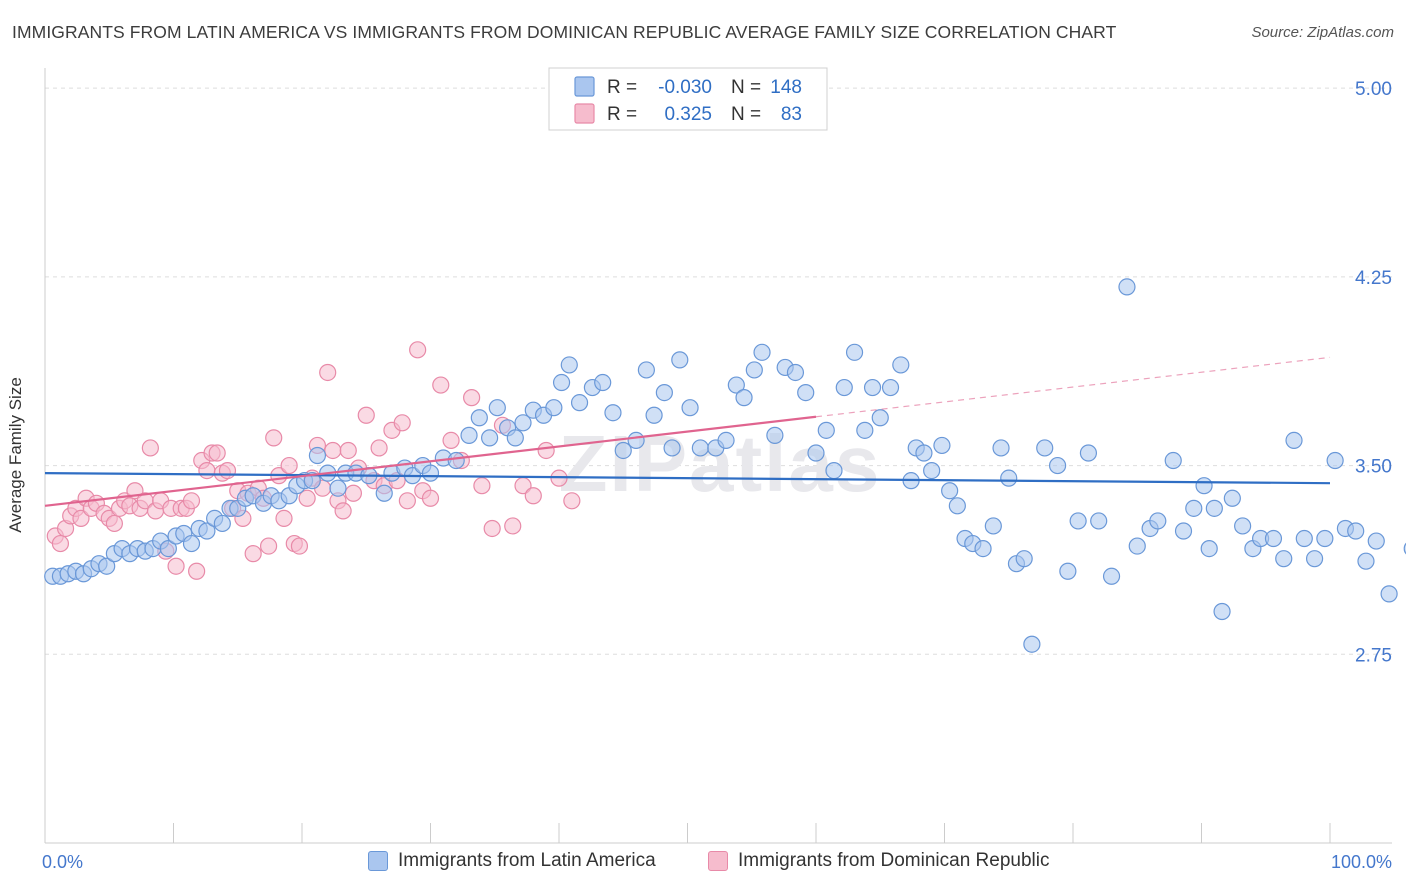 This screenshot has width=1406, height=892. What do you see at coordinates (718, 861) in the screenshot?
I see `bottom-legend-swatch-dominican-republic` at bounding box center [718, 861].